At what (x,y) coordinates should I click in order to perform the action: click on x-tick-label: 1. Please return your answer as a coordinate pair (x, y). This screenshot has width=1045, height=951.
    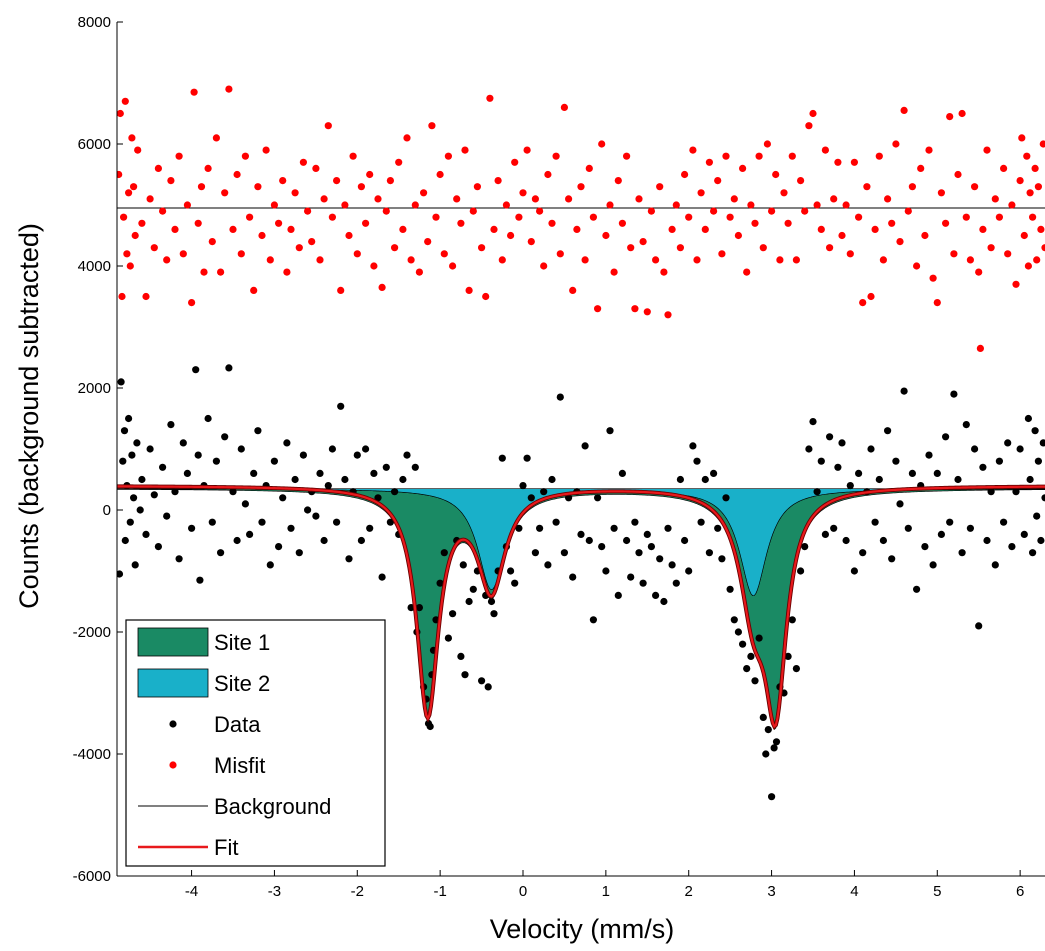
    Looking at the image, I should click on (606, 891).